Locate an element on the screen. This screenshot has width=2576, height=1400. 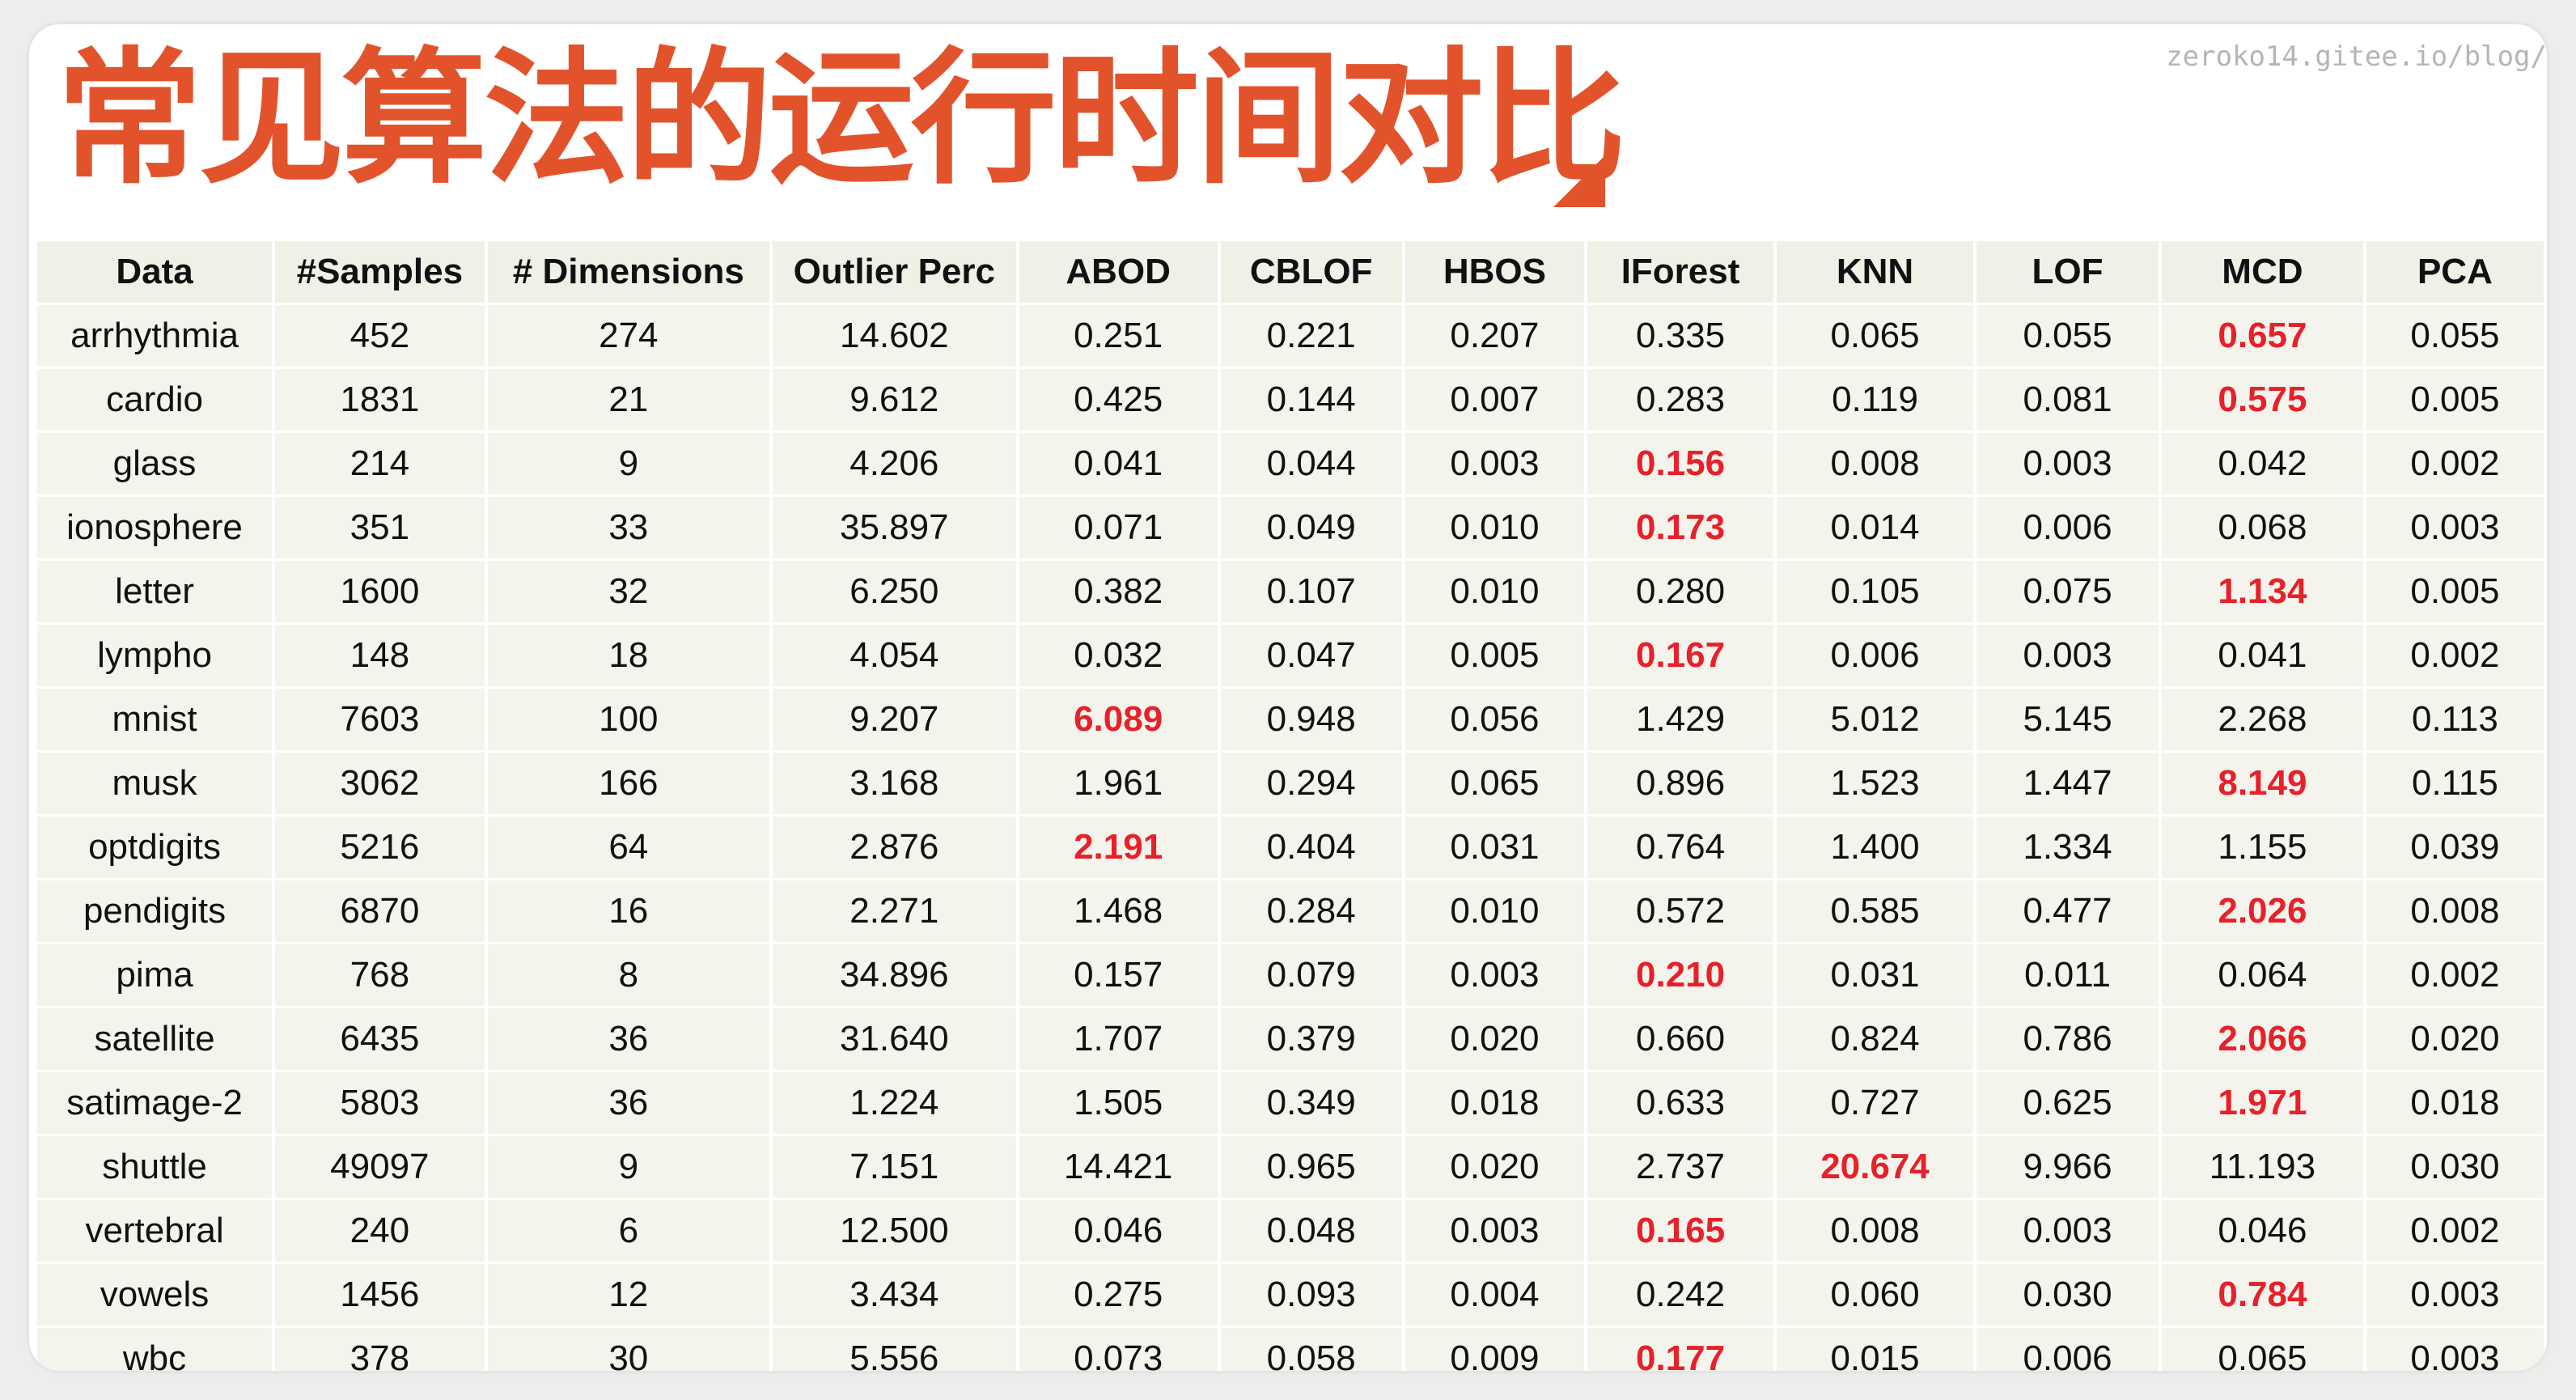
table-cell: 0.002 is located at coordinates (2455, 1231).